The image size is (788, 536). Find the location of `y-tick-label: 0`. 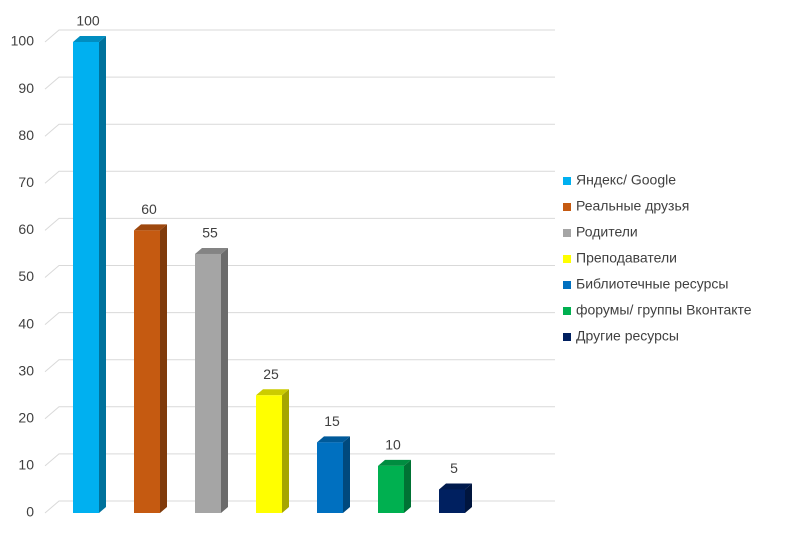

y-tick-label: 0 is located at coordinates (30, 512).